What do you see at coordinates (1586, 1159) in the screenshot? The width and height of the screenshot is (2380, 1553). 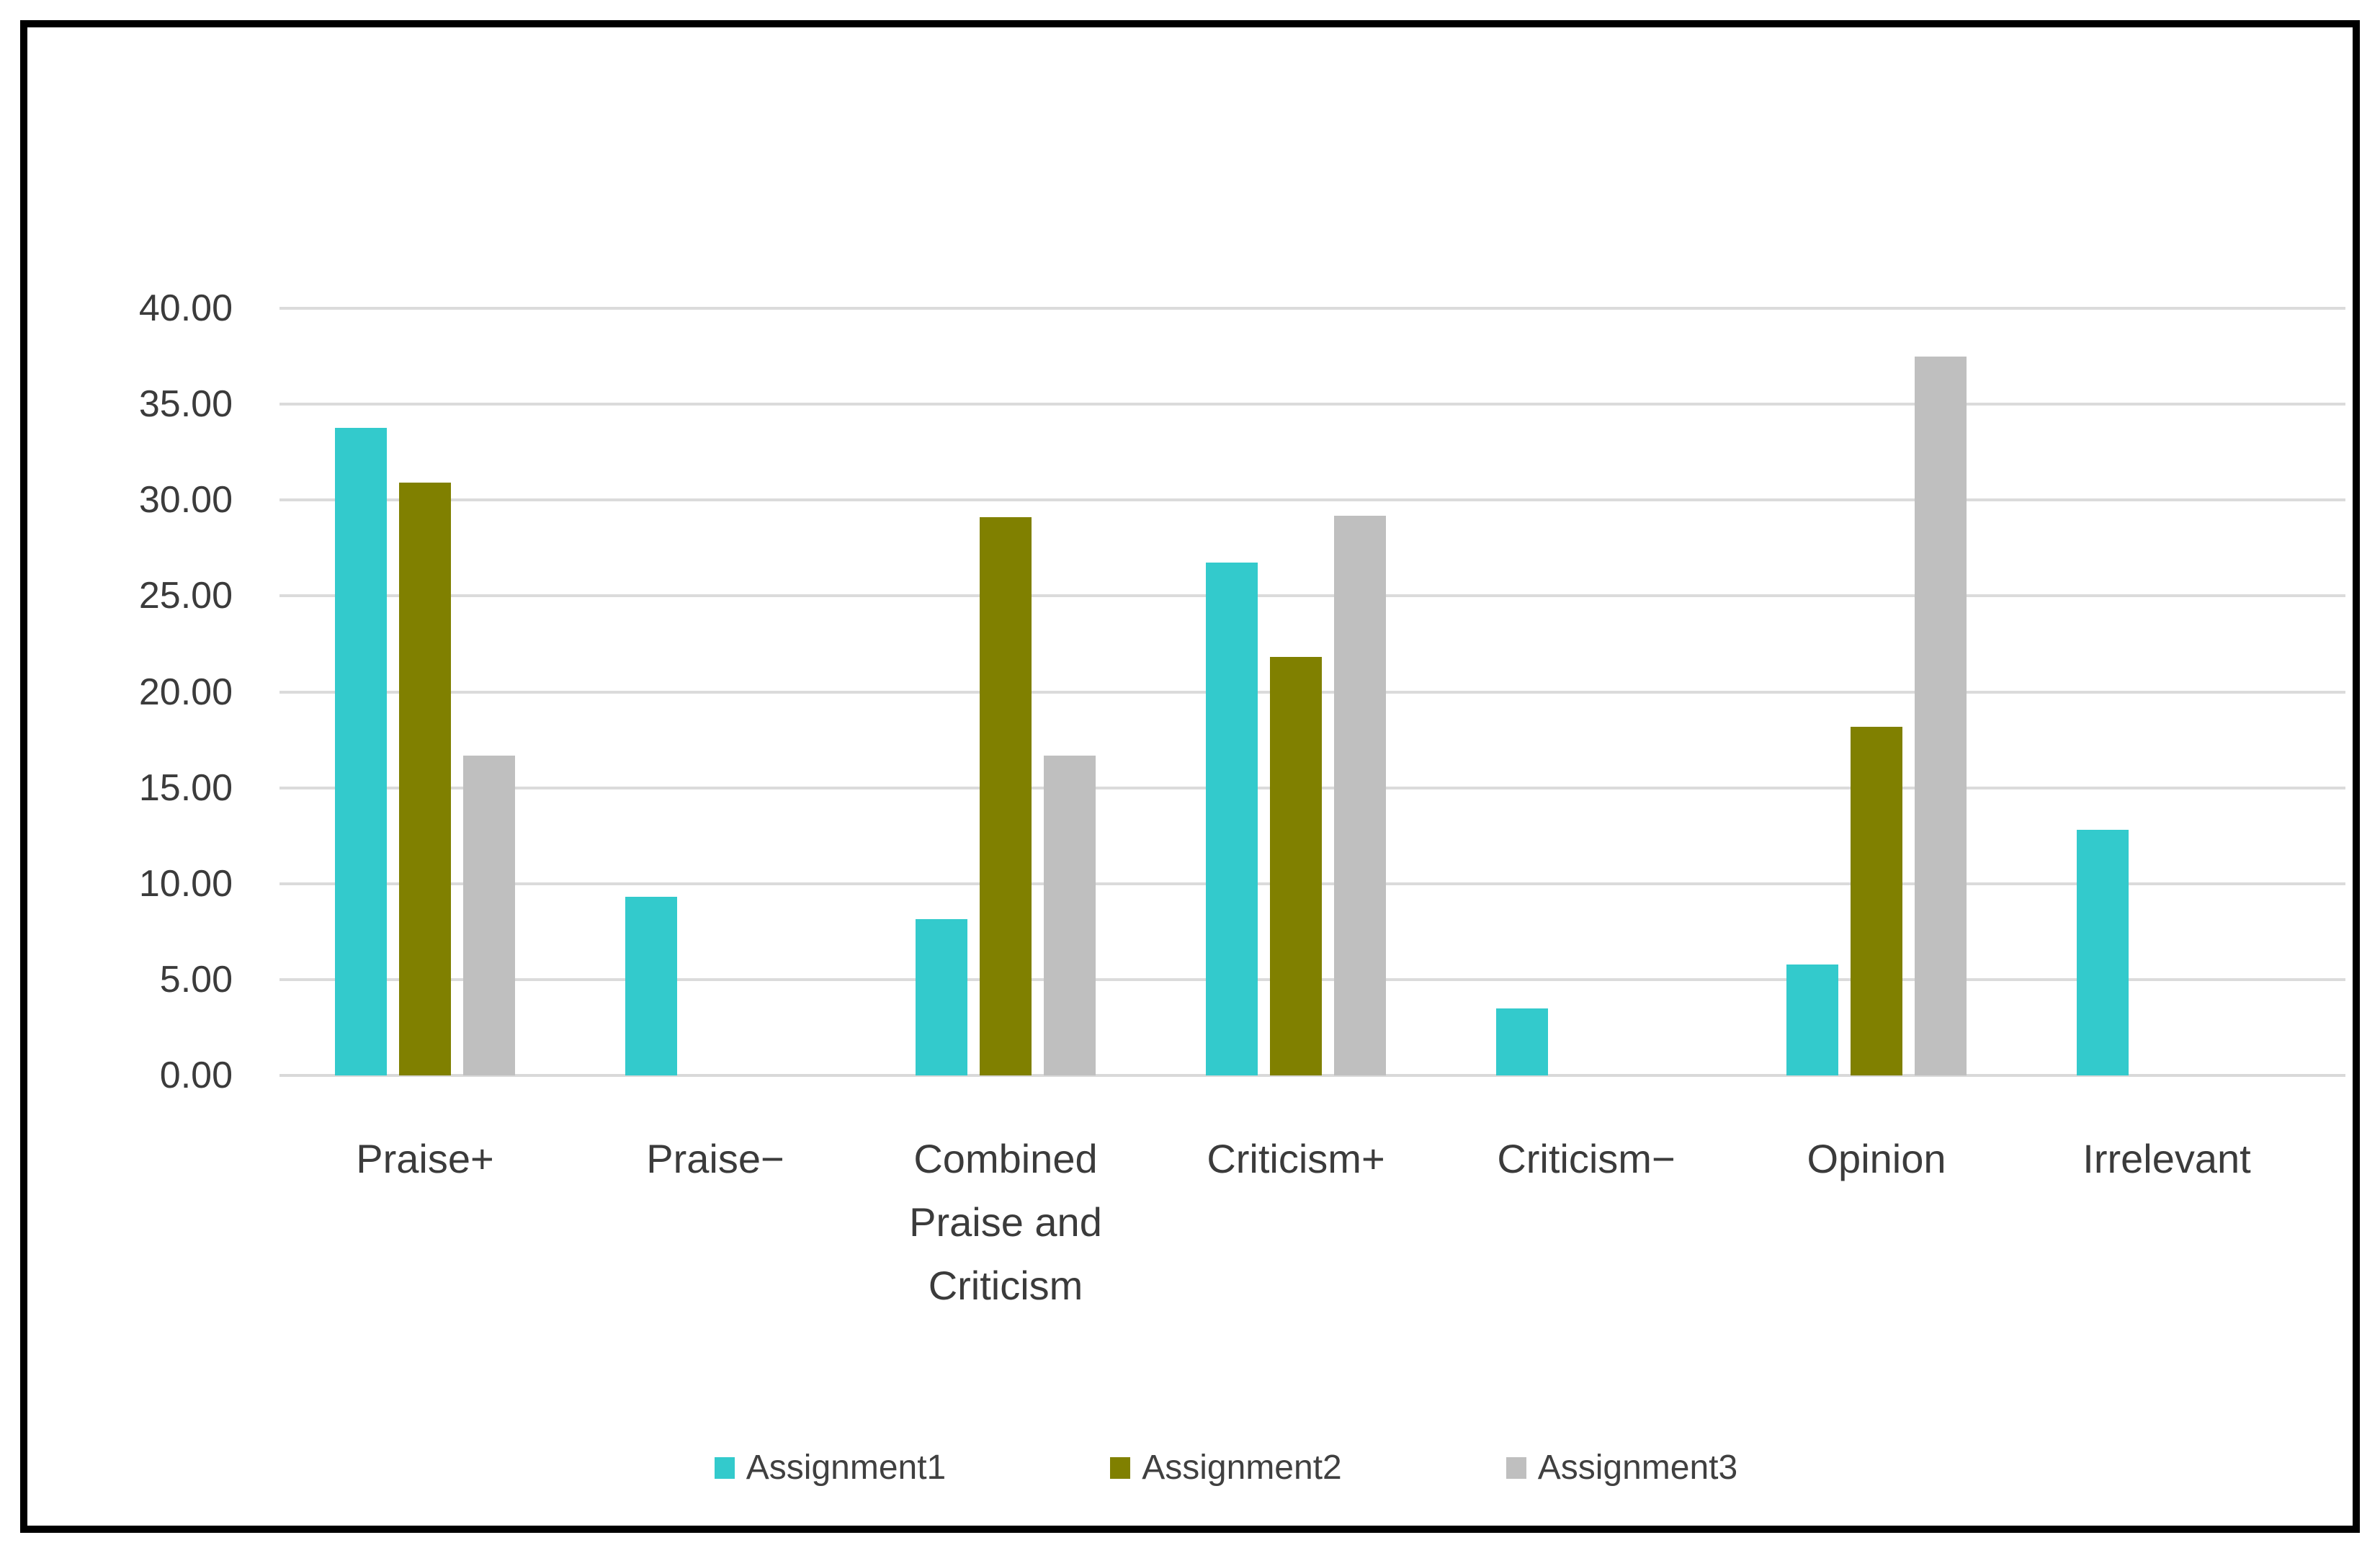 I see `x-category-label: Criticism−` at bounding box center [1586, 1159].